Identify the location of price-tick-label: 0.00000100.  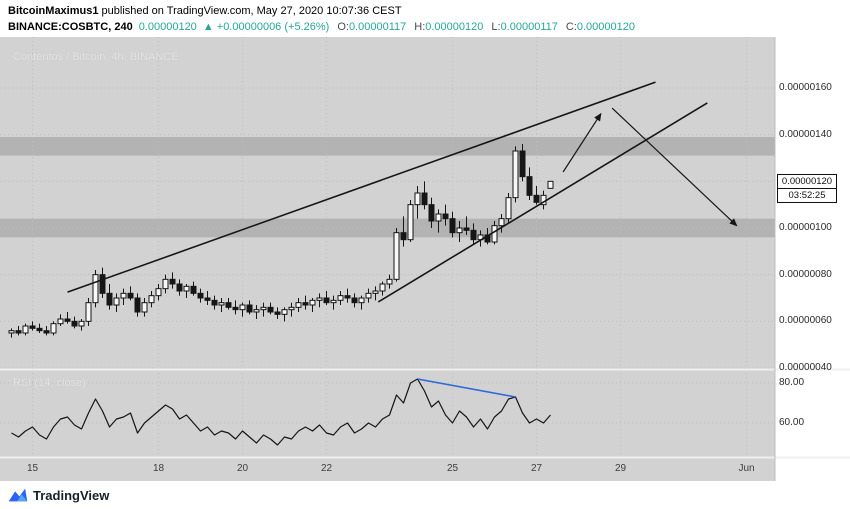
(805, 227).